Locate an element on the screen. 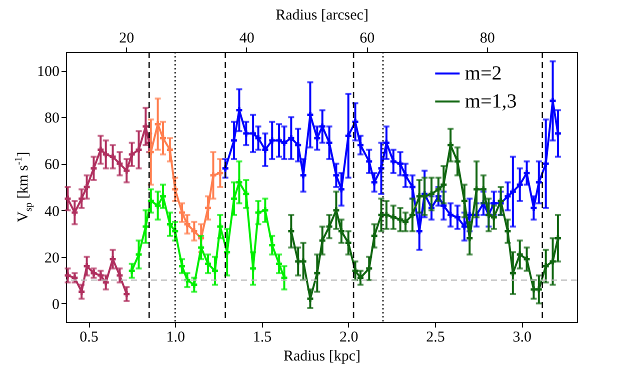  legend-label: m=2 is located at coordinates (483, 73).